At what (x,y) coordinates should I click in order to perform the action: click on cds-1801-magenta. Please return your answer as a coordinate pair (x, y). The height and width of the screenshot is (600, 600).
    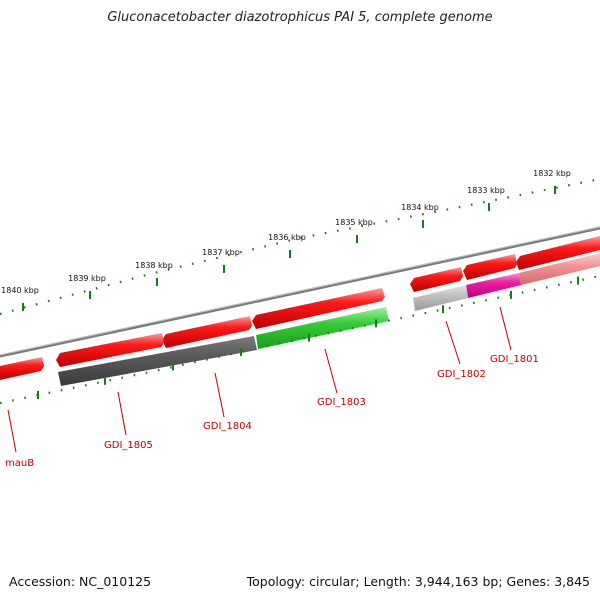
    Looking at the image, I should click on (493, 285).